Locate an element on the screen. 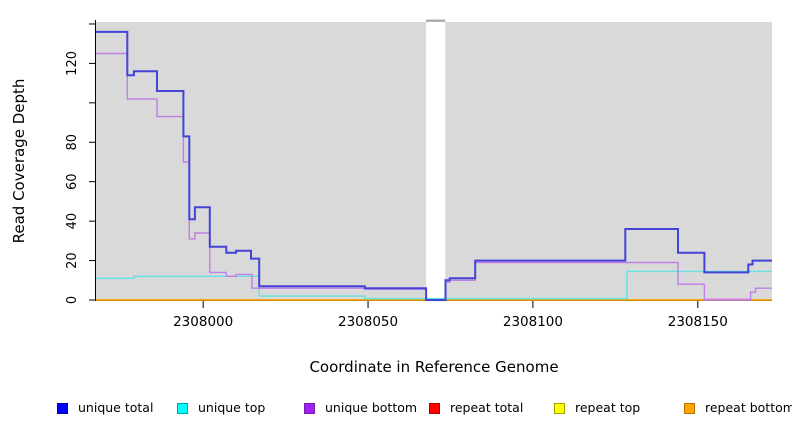 This screenshot has height=432, width=792. legend-swatch-repeat-top is located at coordinates (559, 408).